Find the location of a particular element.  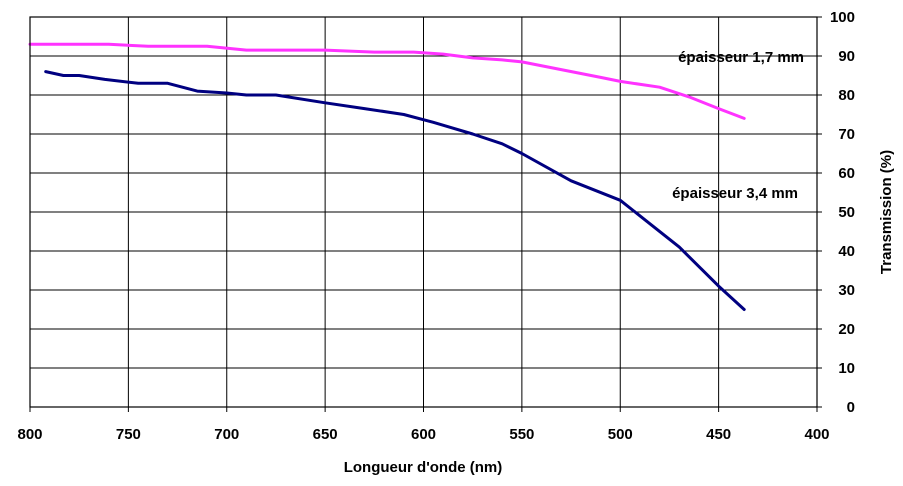

x-tick-label-750: 750 is located at coordinates (128, 434).